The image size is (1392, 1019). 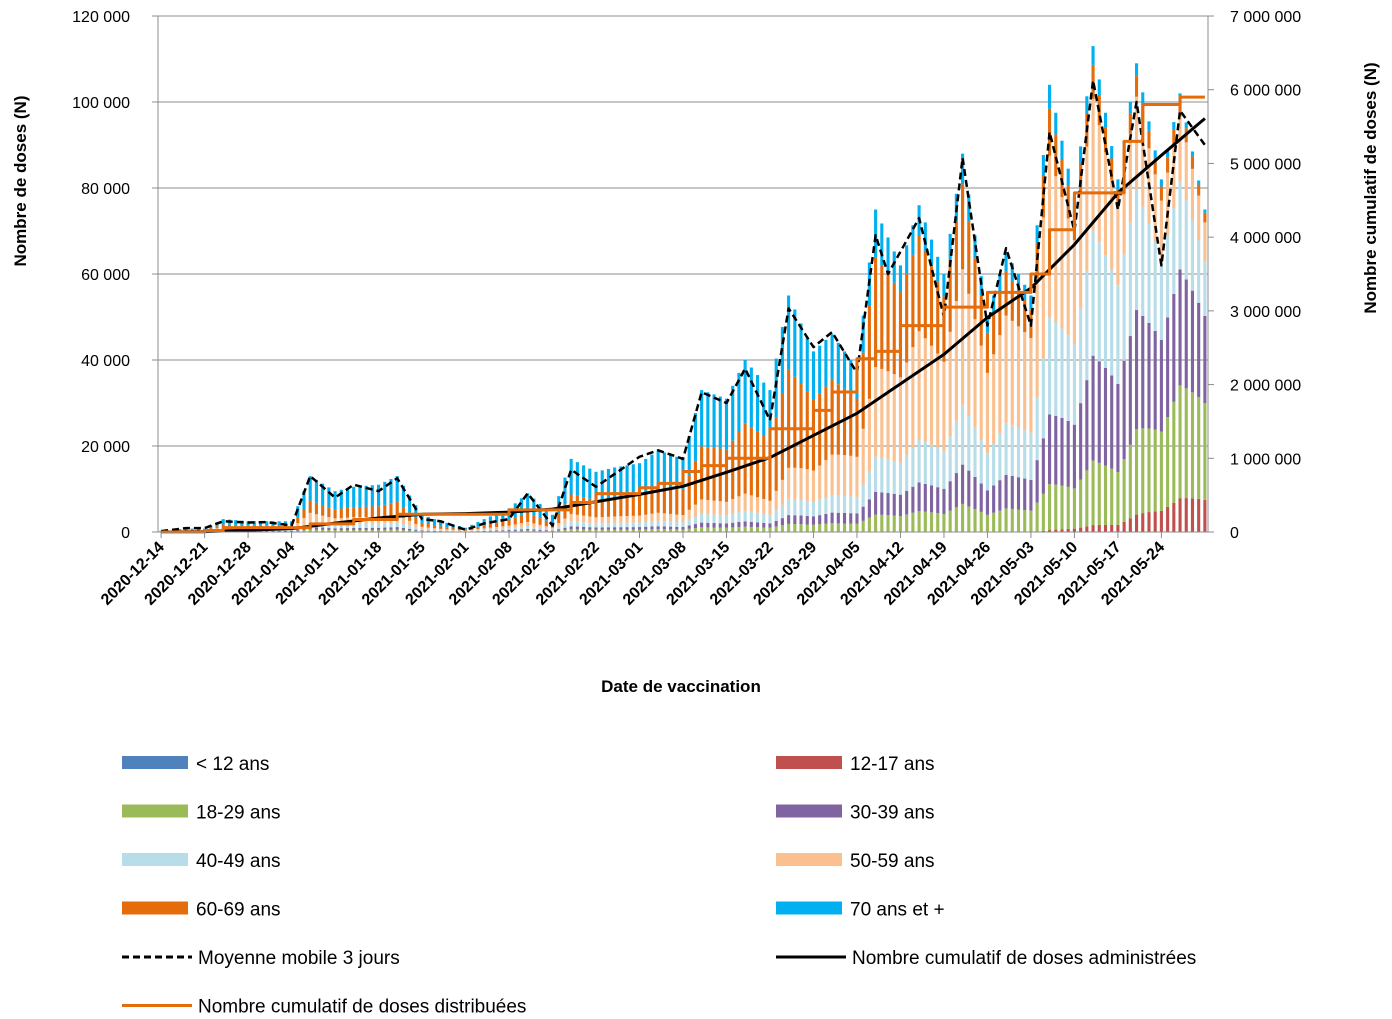 What do you see at coordinates (125, 533) in the screenshot?
I see `y-tick-label: 0` at bounding box center [125, 533].